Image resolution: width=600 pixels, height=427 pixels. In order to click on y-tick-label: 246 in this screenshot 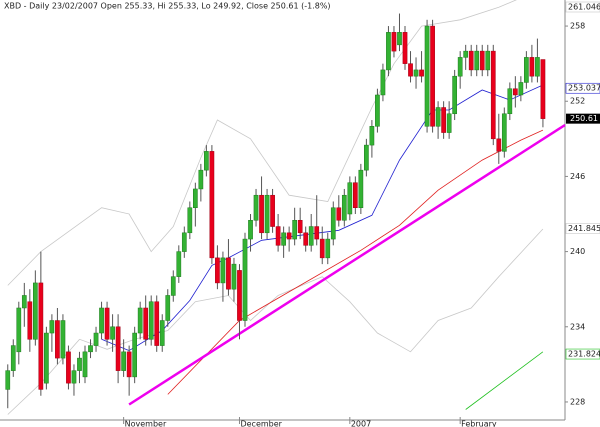, I will do `click(577, 176)`.